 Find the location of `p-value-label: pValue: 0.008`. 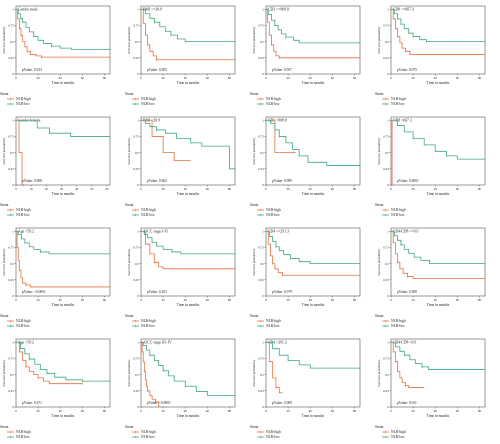

p-value-label: pValue: 0.008 is located at coordinates (407, 292).